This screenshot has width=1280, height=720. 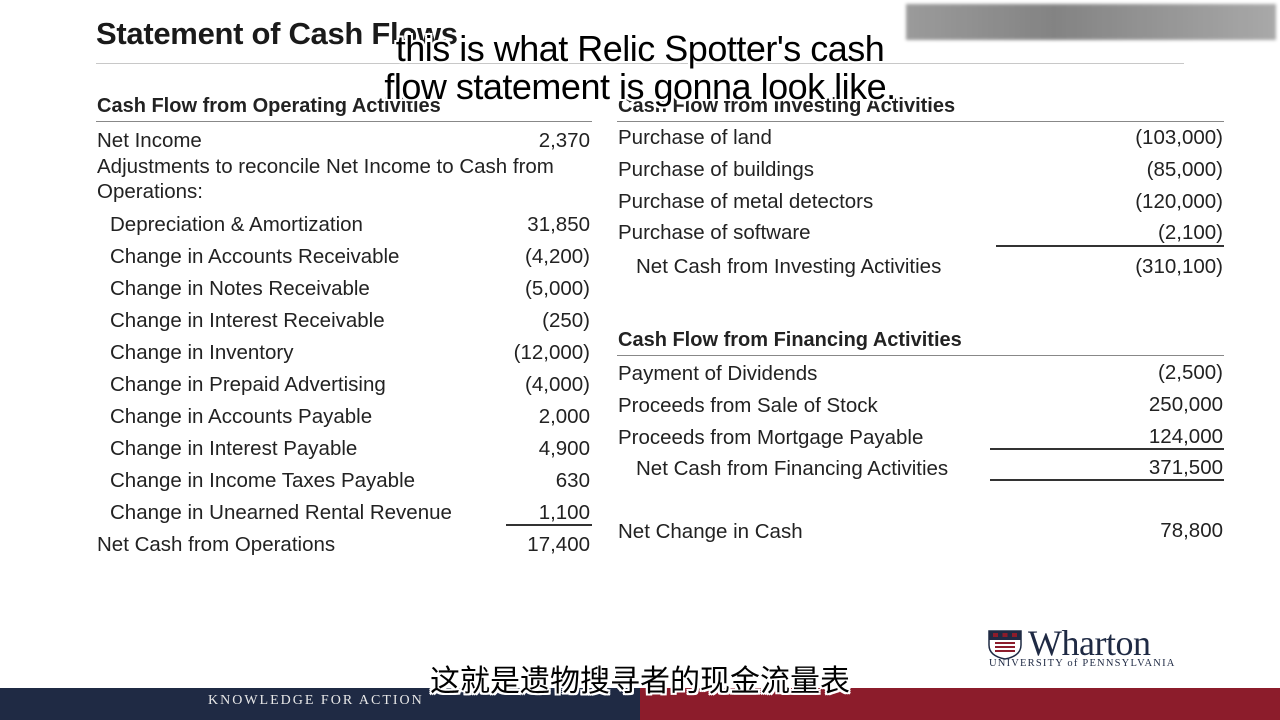 I want to click on op-item-label: Change in Notes Receivable, so click(x=240, y=288).